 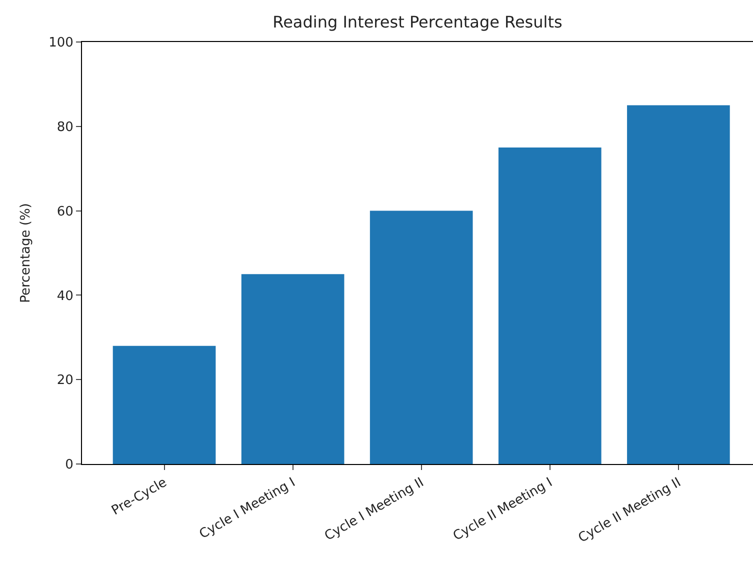 I want to click on y-tick-label: 0, so click(x=69, y=465).